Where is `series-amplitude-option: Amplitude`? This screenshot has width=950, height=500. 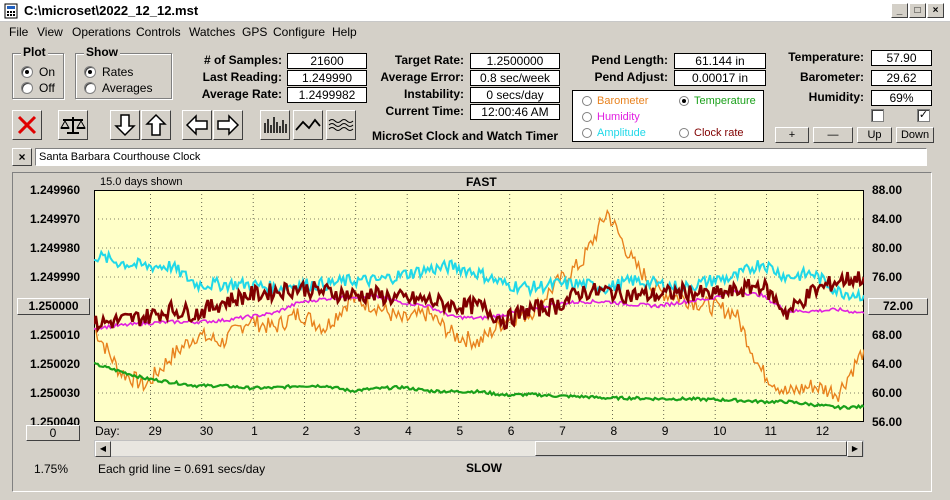
series-amplitude-option: Amplitude is located at coordinates (614, 133).